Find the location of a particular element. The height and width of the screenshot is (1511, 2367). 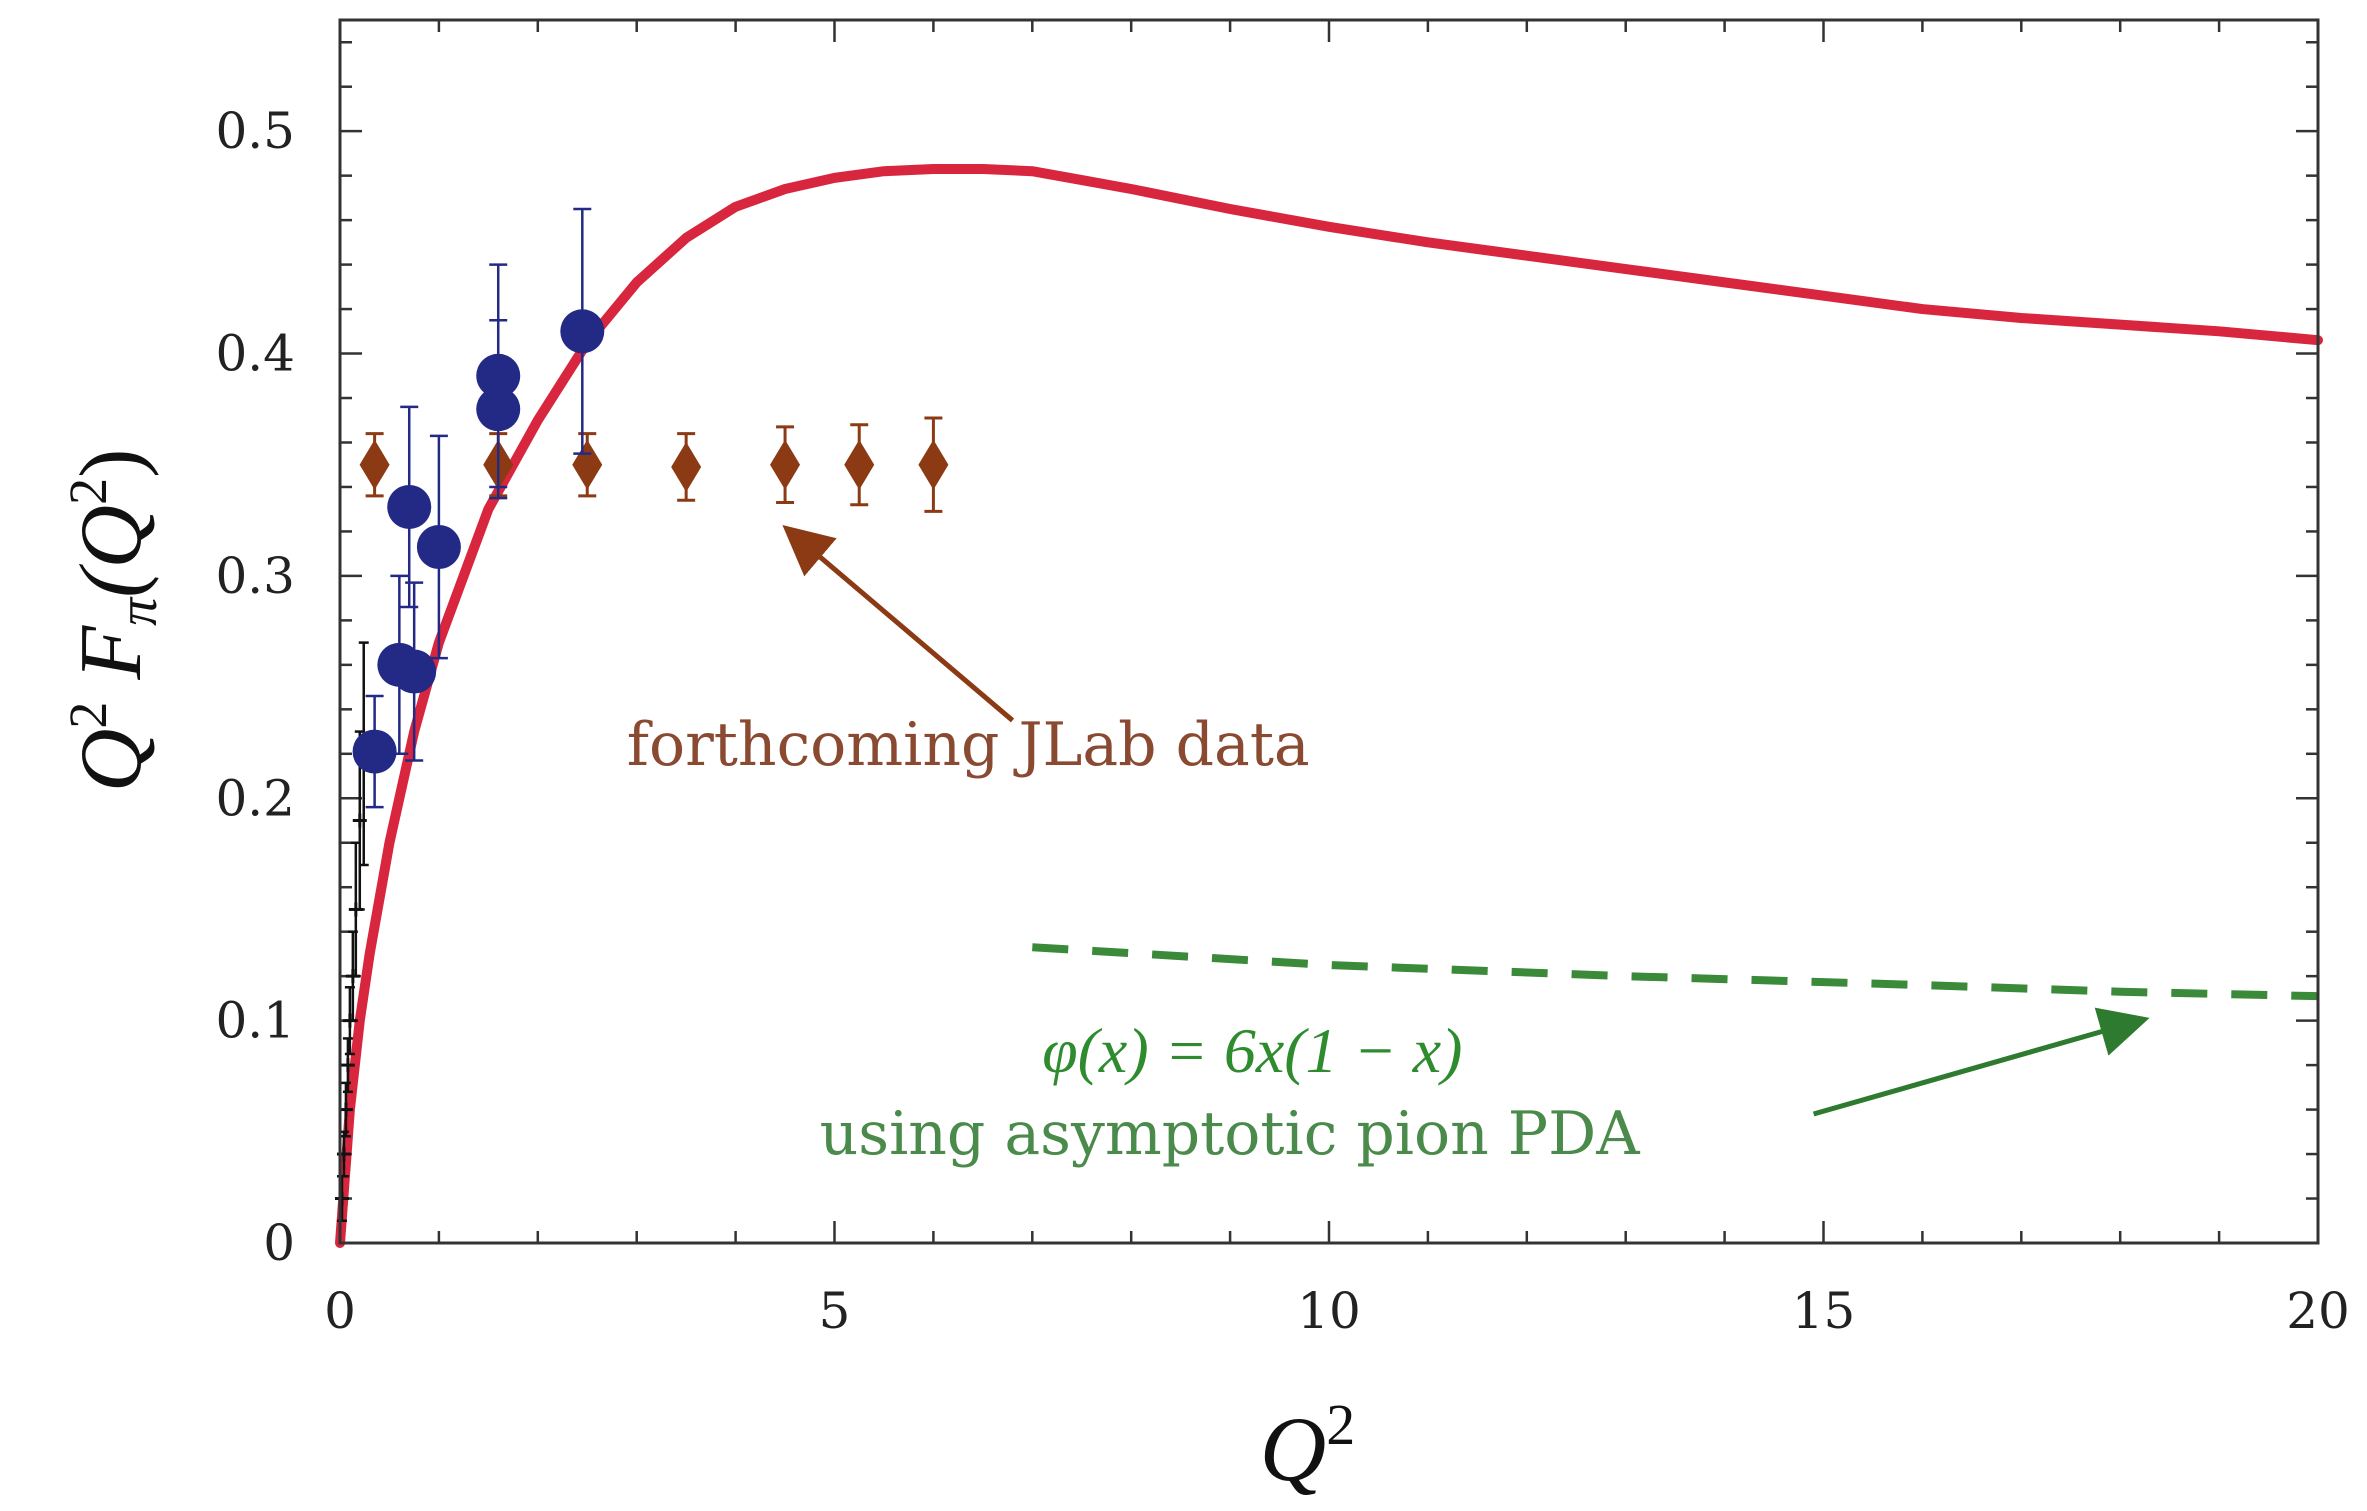

y-title-f: F is located at coordinates (111, 663).